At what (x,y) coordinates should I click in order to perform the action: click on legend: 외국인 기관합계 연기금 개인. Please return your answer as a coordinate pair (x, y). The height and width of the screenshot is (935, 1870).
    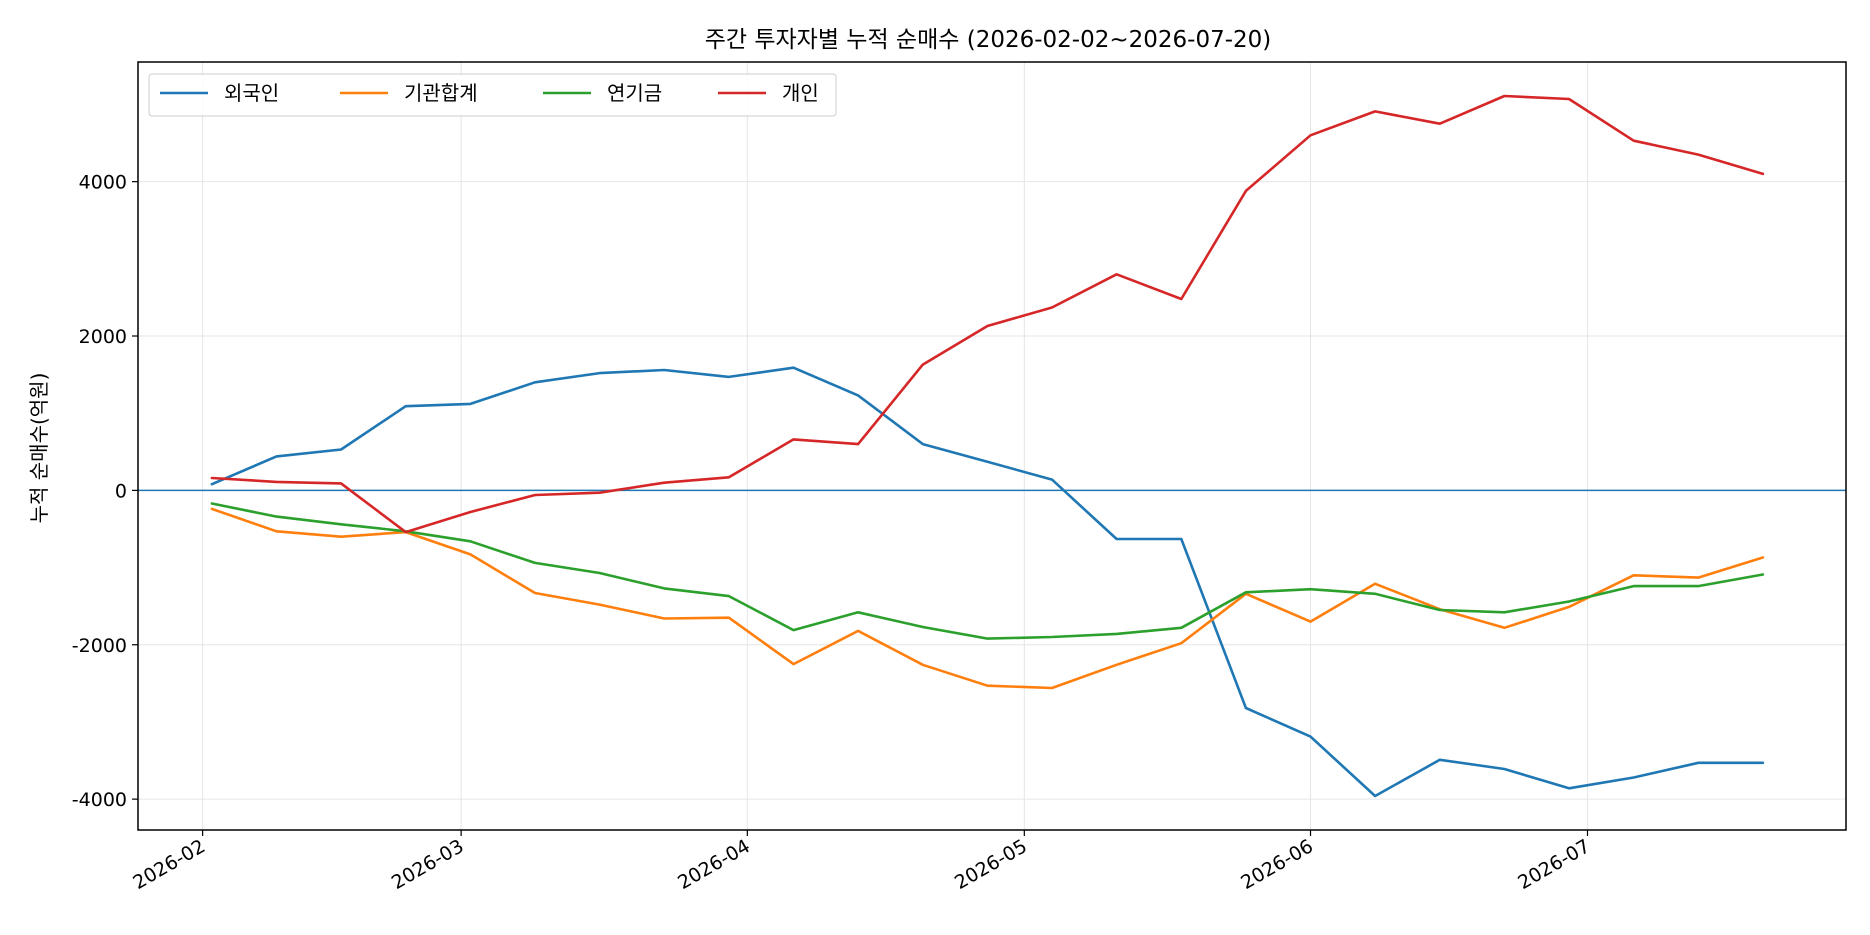
    Looking at the image, I should click on (492, 95).